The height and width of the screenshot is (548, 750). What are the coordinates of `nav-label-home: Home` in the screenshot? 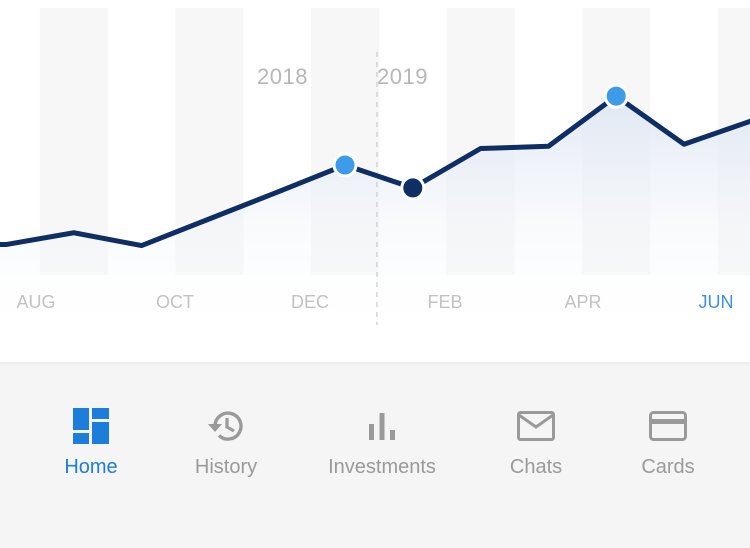 It's located at (91, 467).